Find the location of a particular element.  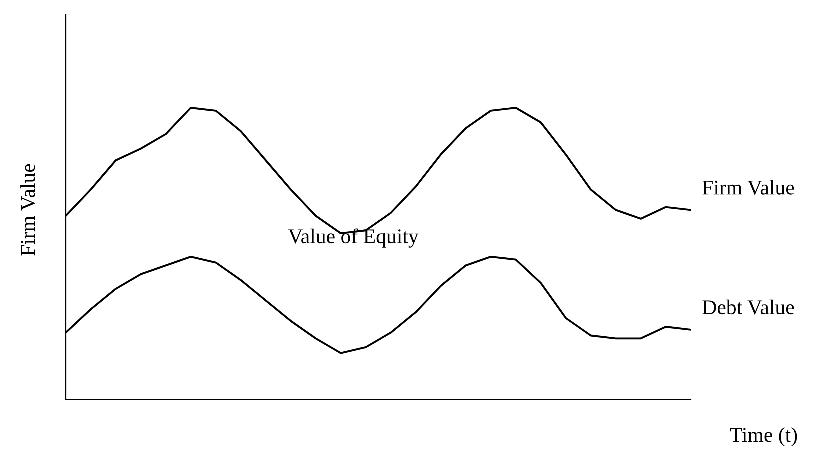

annotation: Value of Equity is located at coordinates (353, 238).